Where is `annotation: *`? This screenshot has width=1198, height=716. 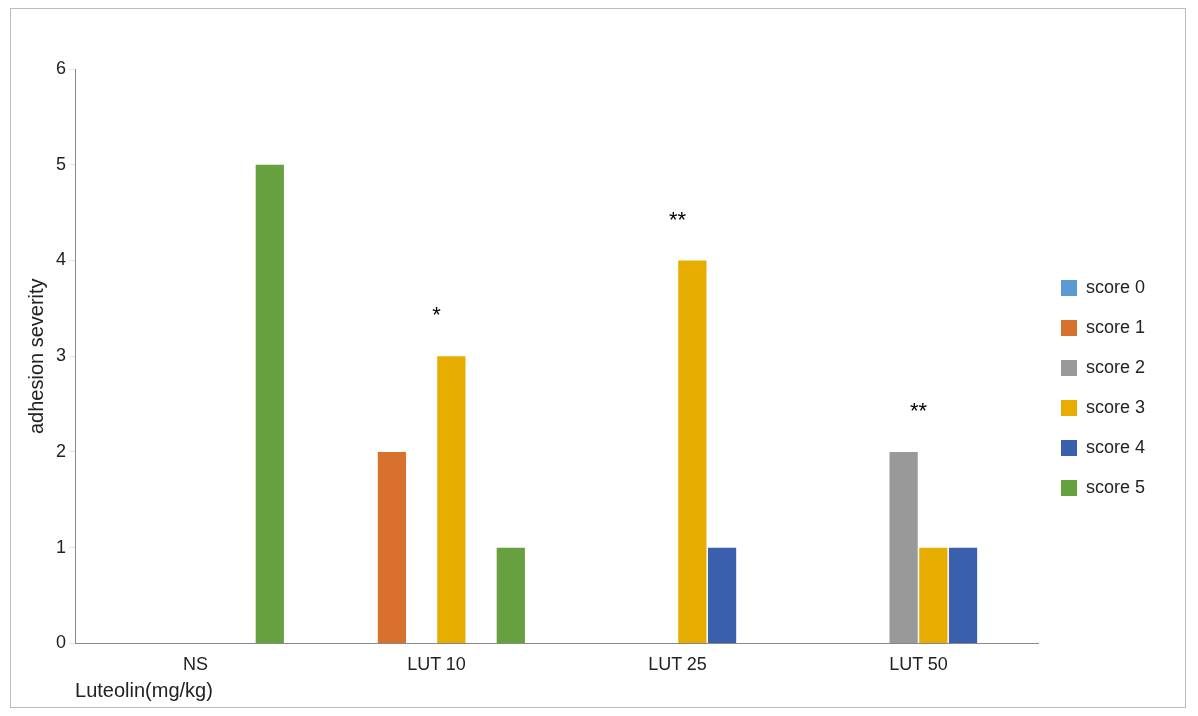 annotation: * is located at coordinates (437, 315).